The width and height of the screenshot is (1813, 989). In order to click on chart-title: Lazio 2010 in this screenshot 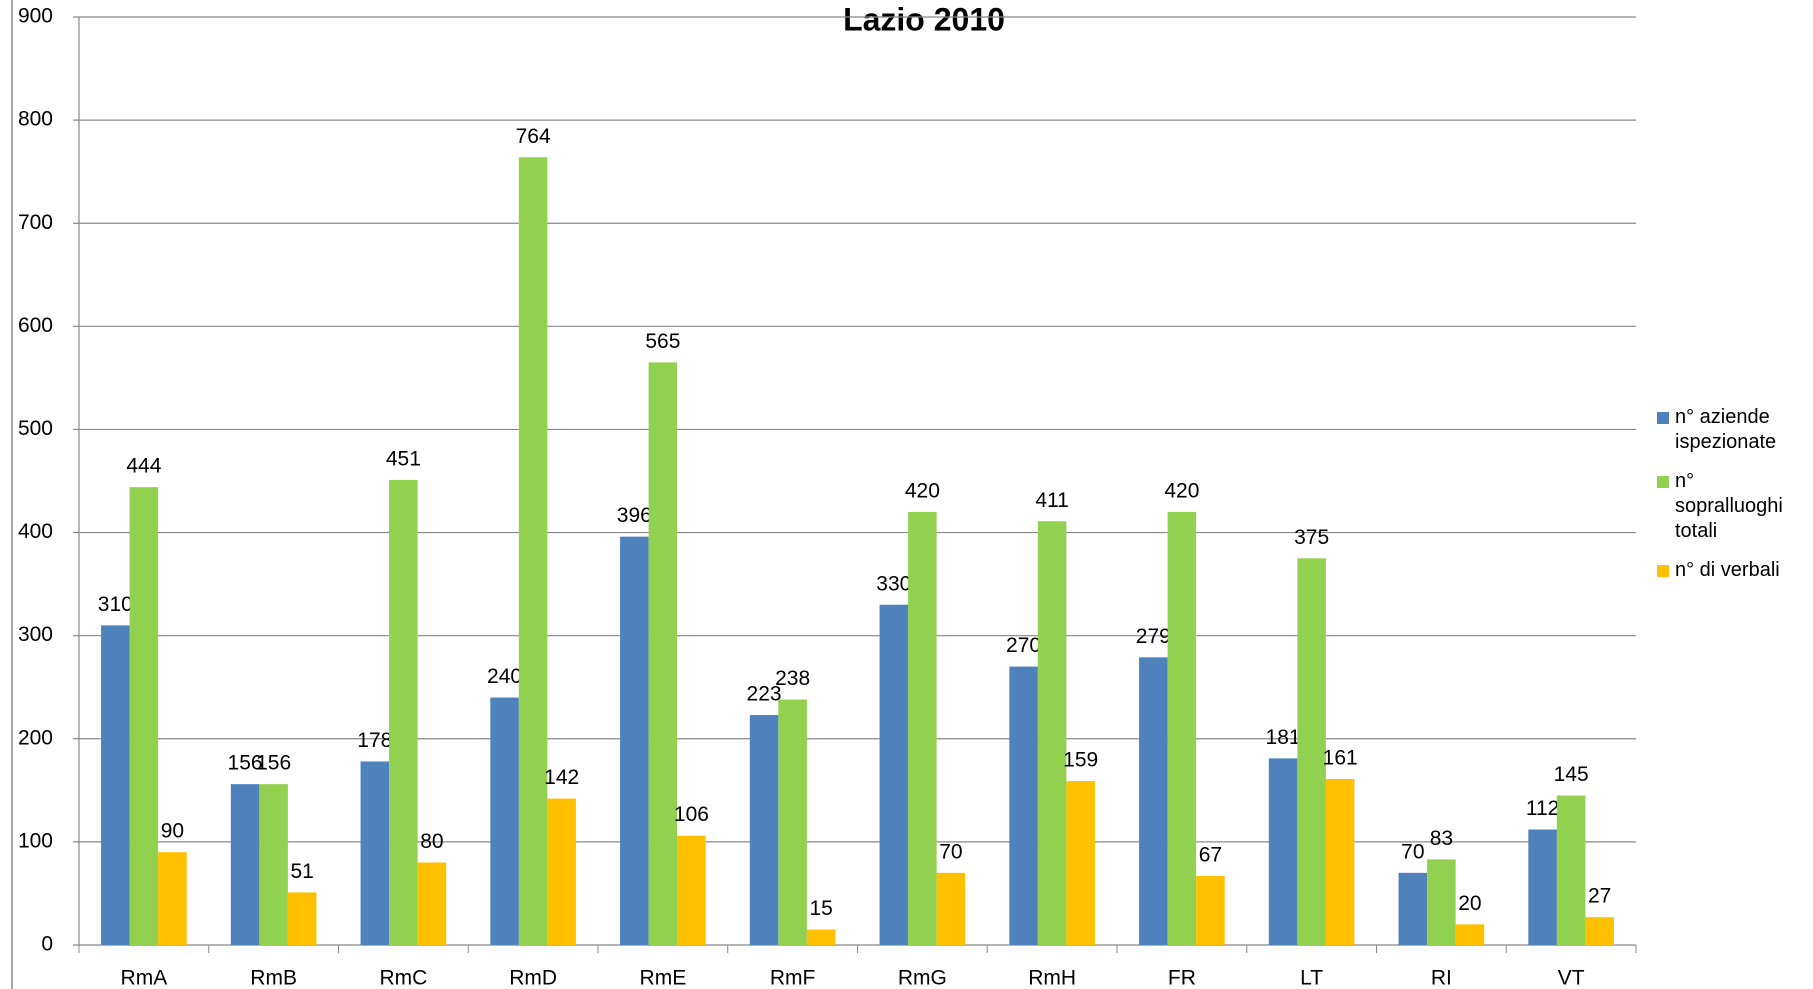, I will do `click(924, 19)`.